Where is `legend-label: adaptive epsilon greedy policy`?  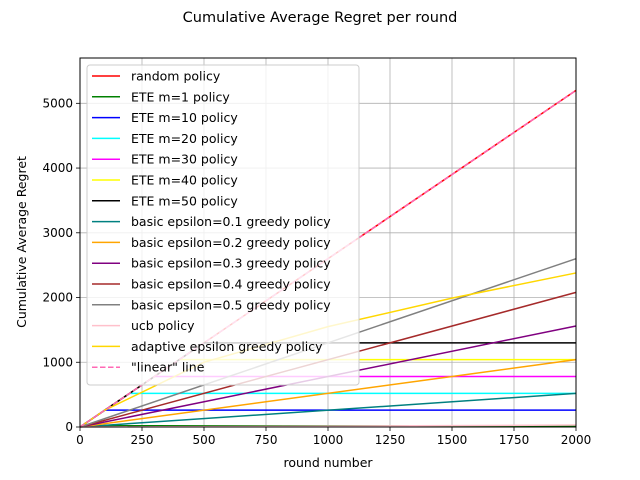 legend-label: adaptive epsilon greedy policy is located at coordinates (227, 346).